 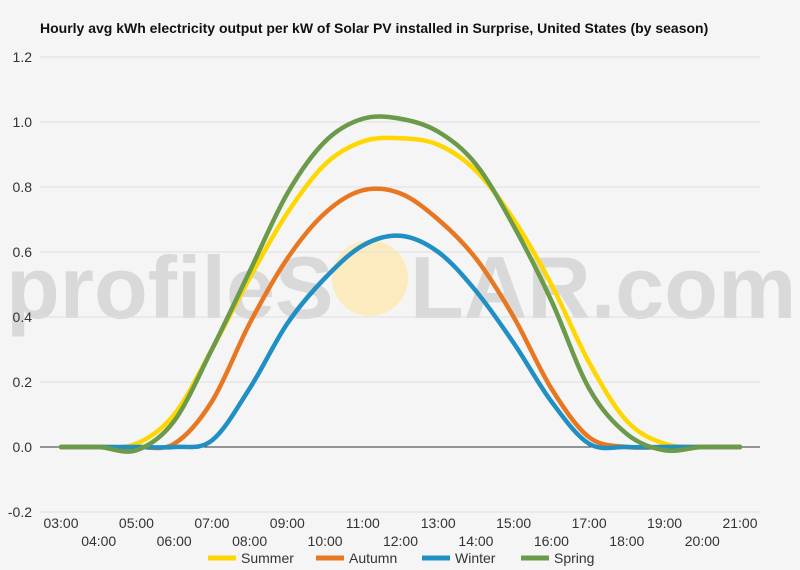 I want to click on x-tick-label: 12:00, so click(x=400, y=541).